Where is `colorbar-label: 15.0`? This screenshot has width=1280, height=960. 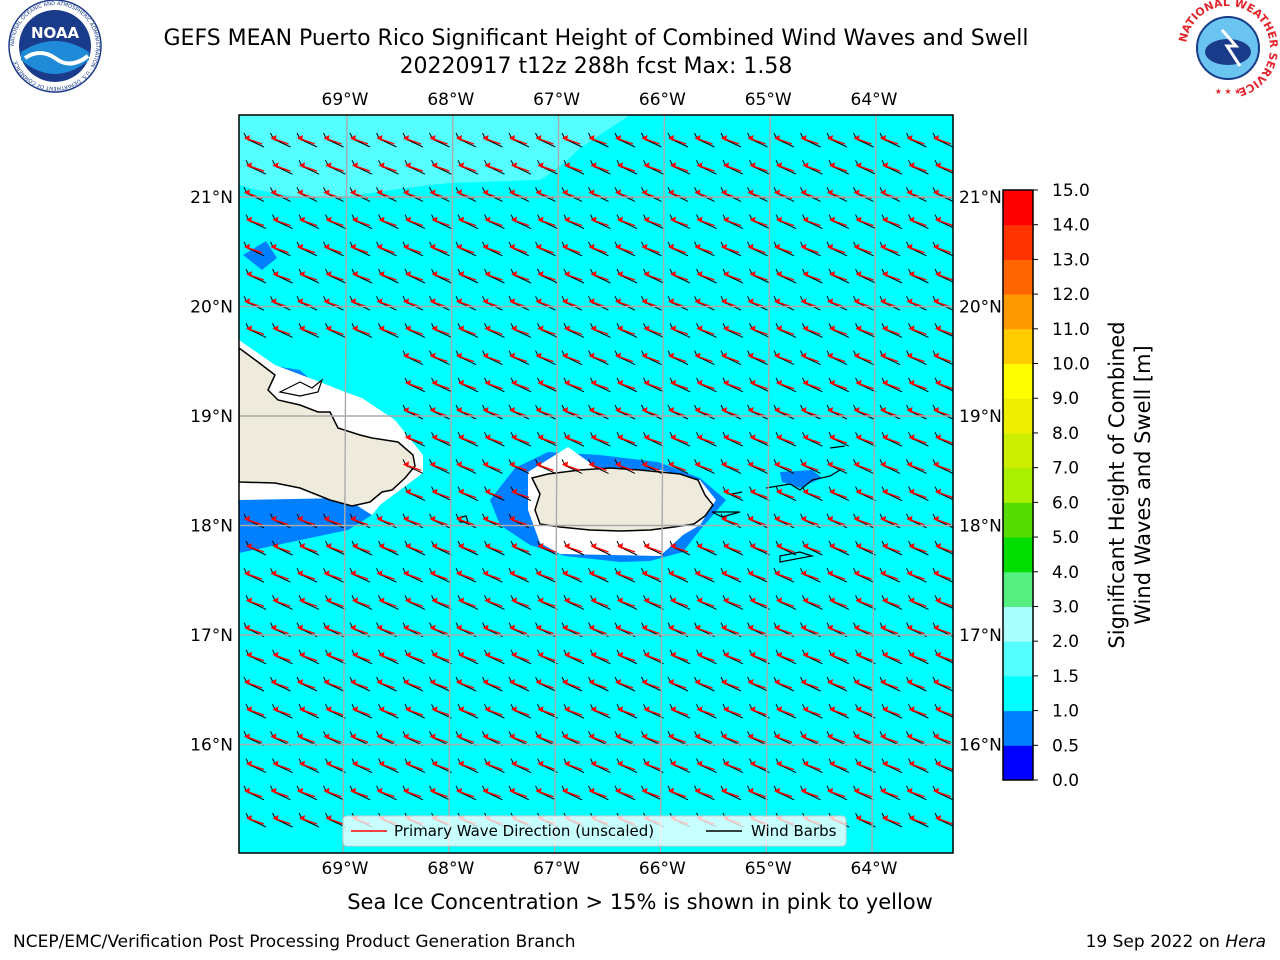 colorbar-label: 15.0 is located at coordinates (1071, 191).